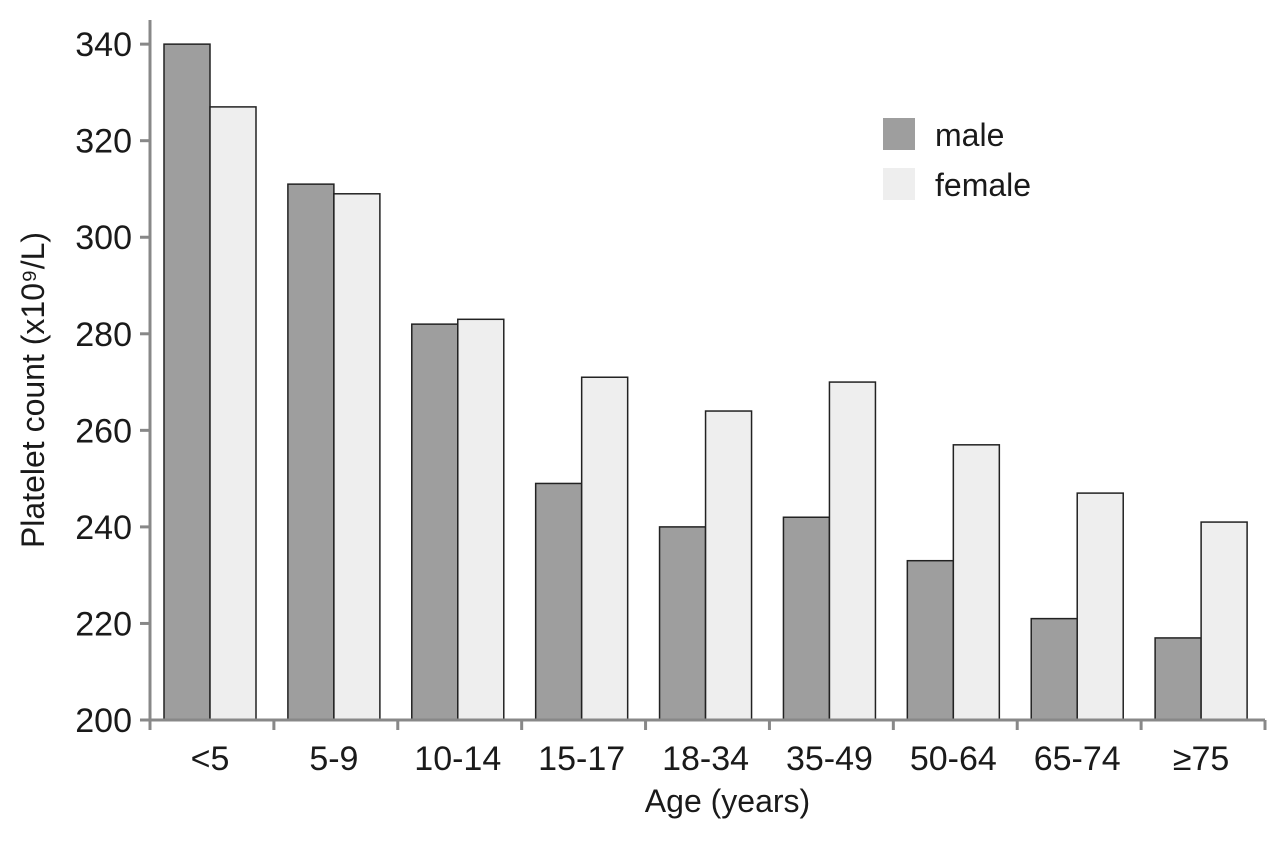  Describe the element at coordinates (103, 721) in the screenshot. I see `y-tick-label: 200` at that location.